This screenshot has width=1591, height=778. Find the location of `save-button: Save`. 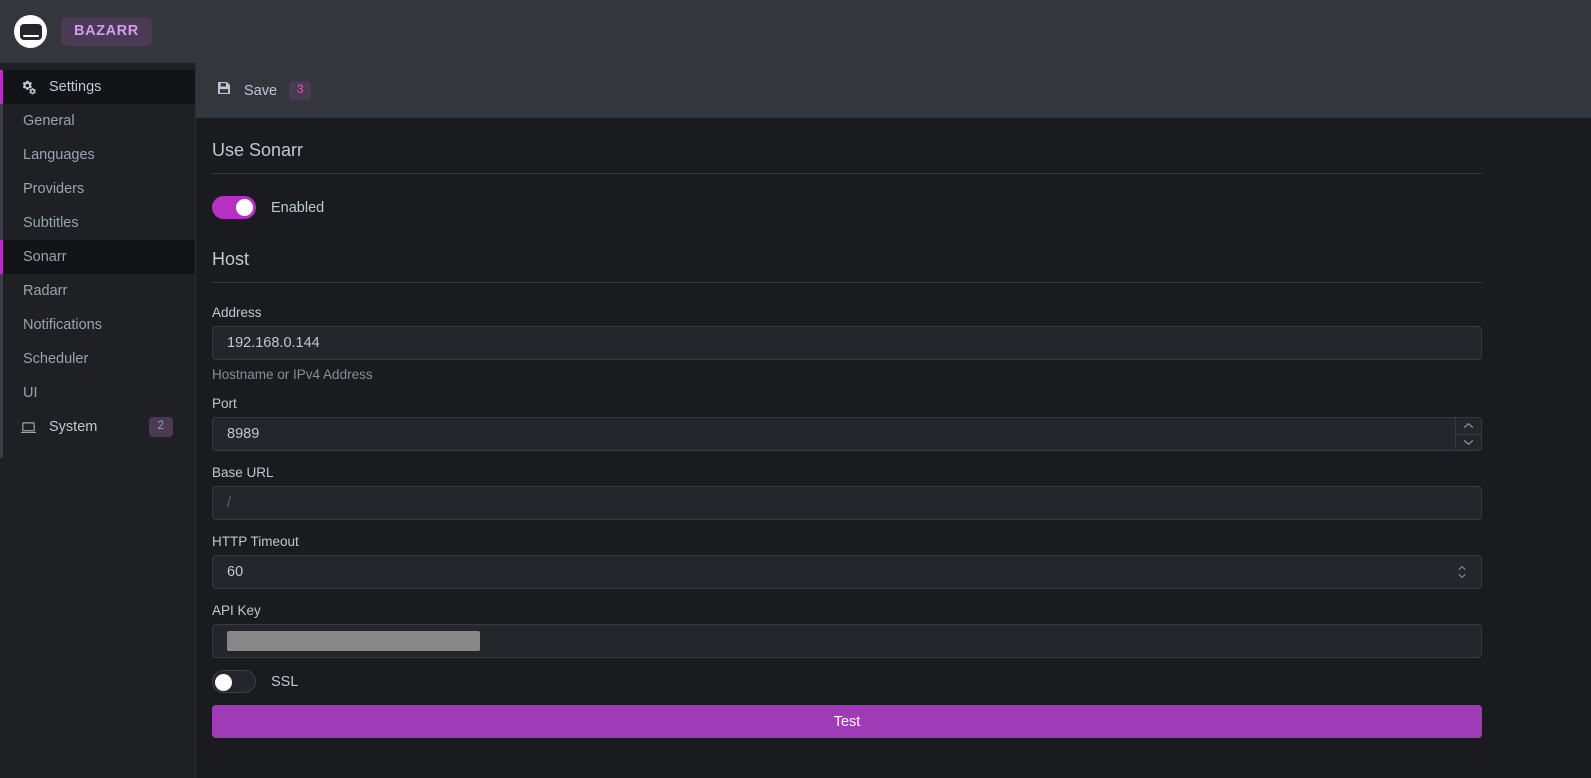

save-button: Save is located at coordinates (246, 90).